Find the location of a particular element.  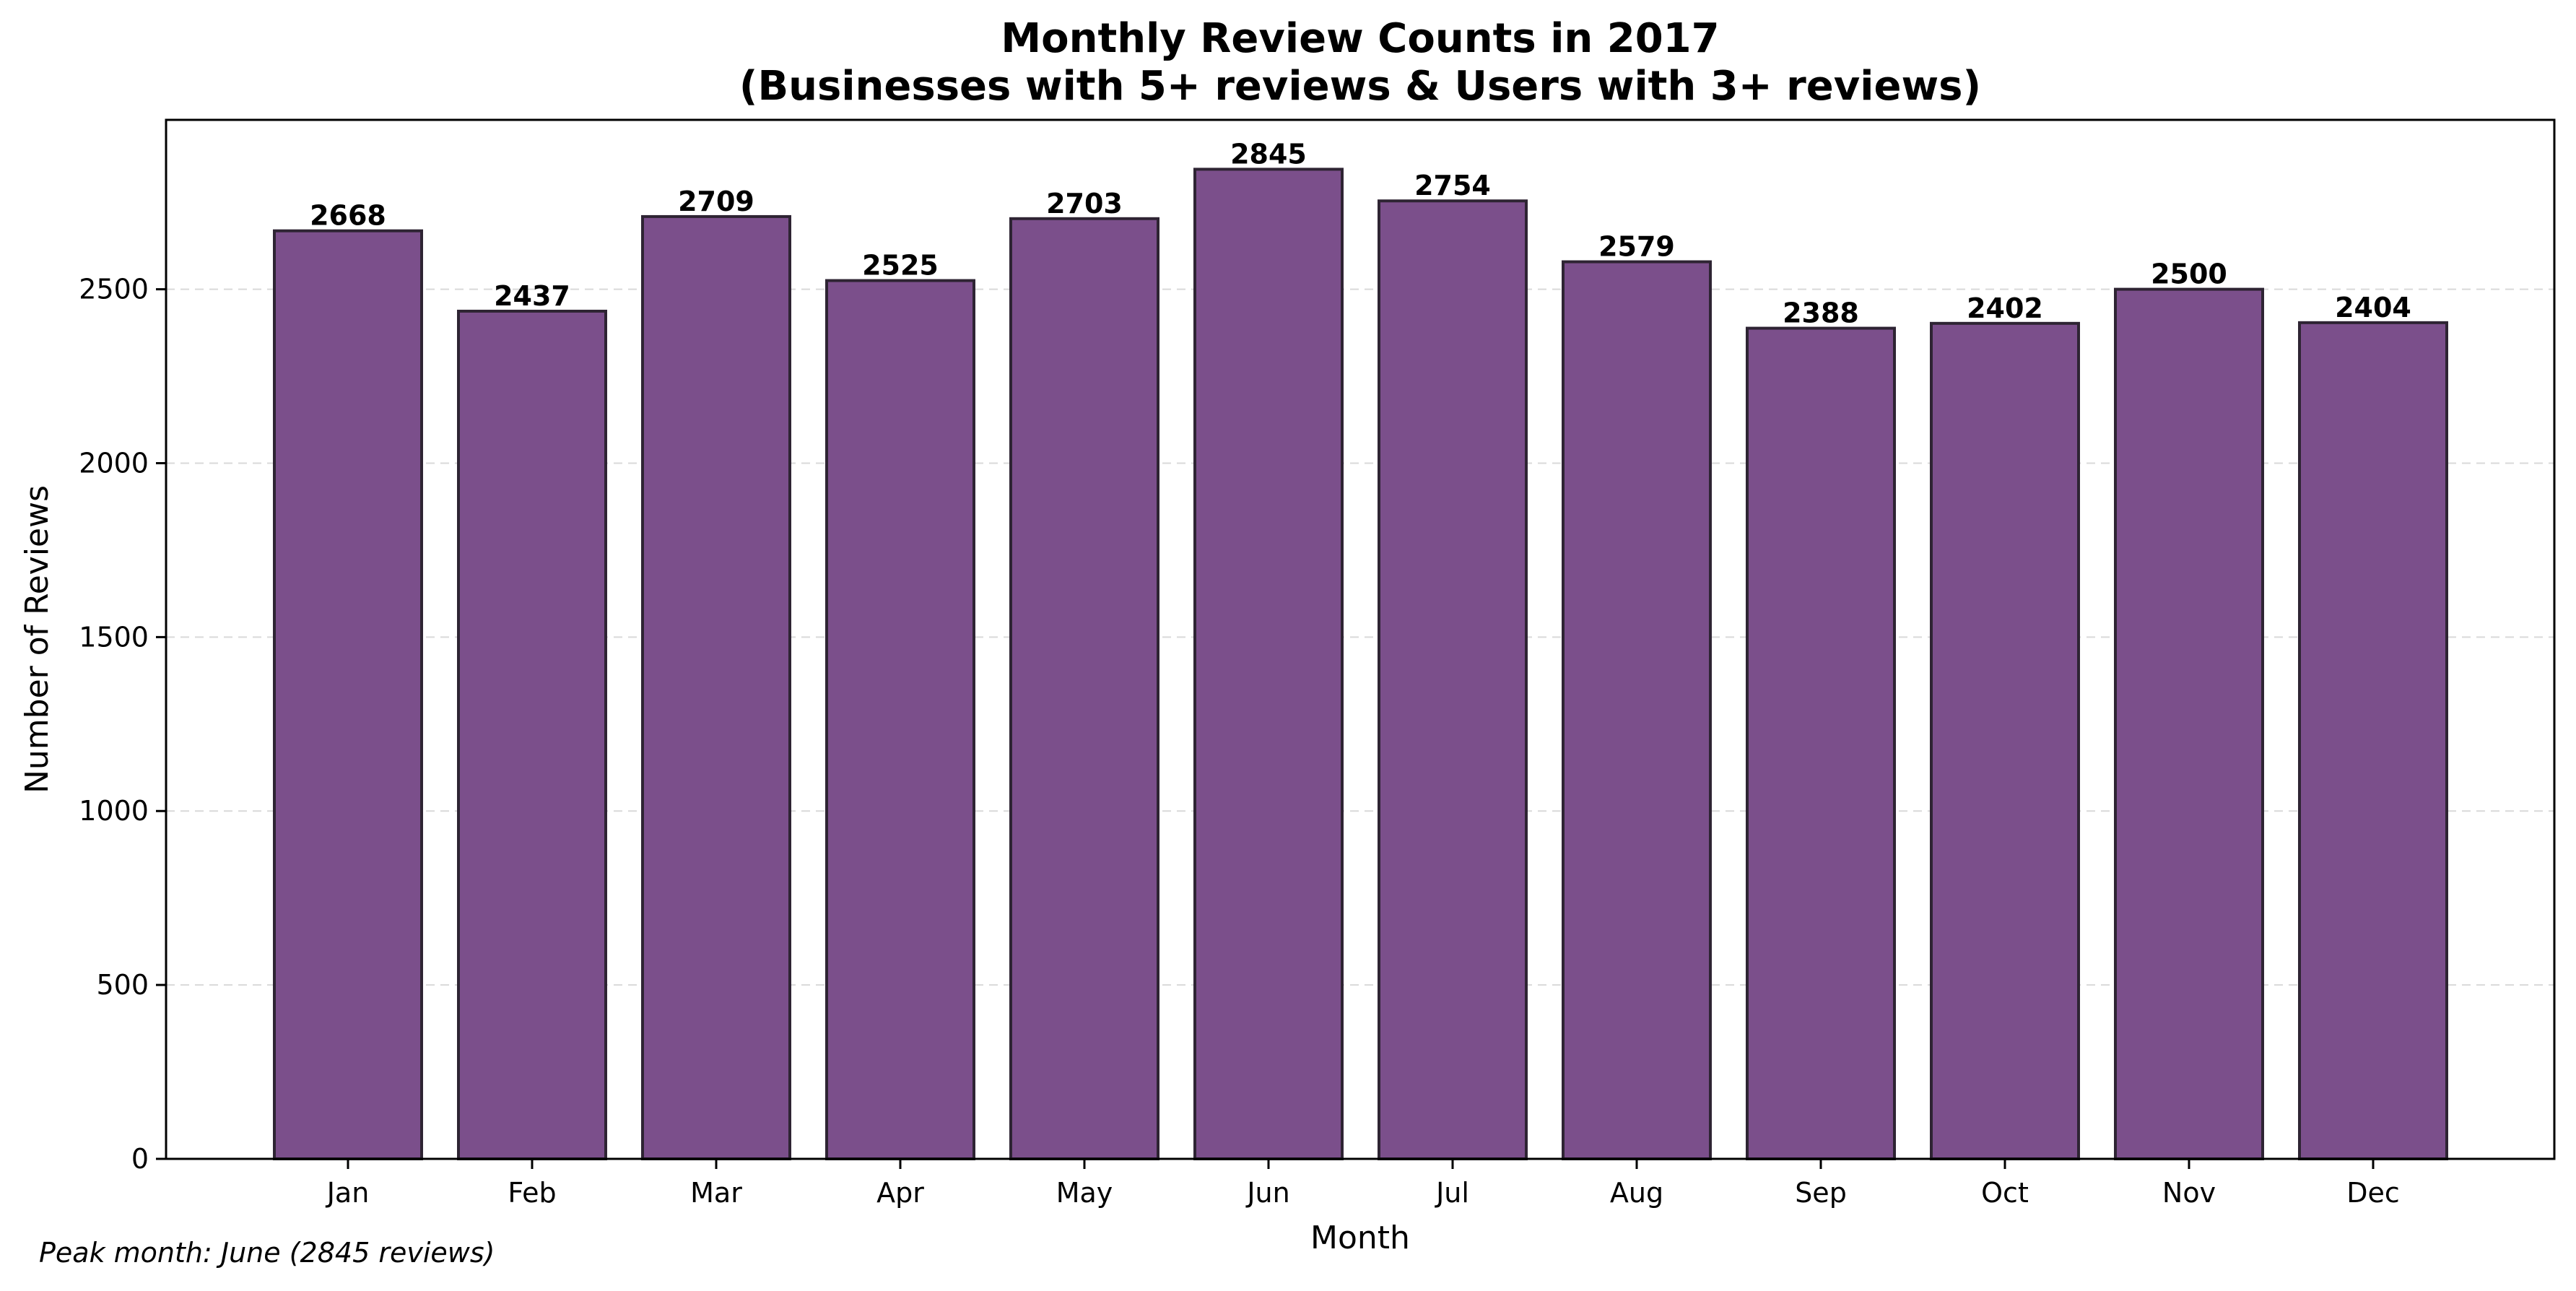

y-tick-label: 0 is located at coordinates (140, 1159).